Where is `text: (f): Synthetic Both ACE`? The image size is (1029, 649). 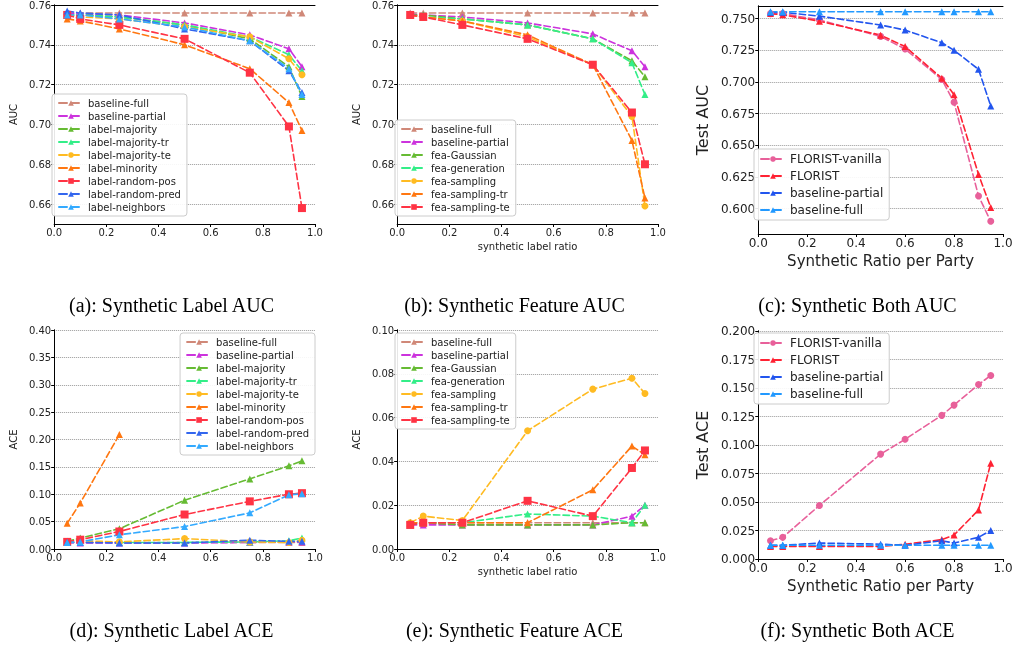
text: (f): Synthetic Both ACE is located at coordinates (857, 630).